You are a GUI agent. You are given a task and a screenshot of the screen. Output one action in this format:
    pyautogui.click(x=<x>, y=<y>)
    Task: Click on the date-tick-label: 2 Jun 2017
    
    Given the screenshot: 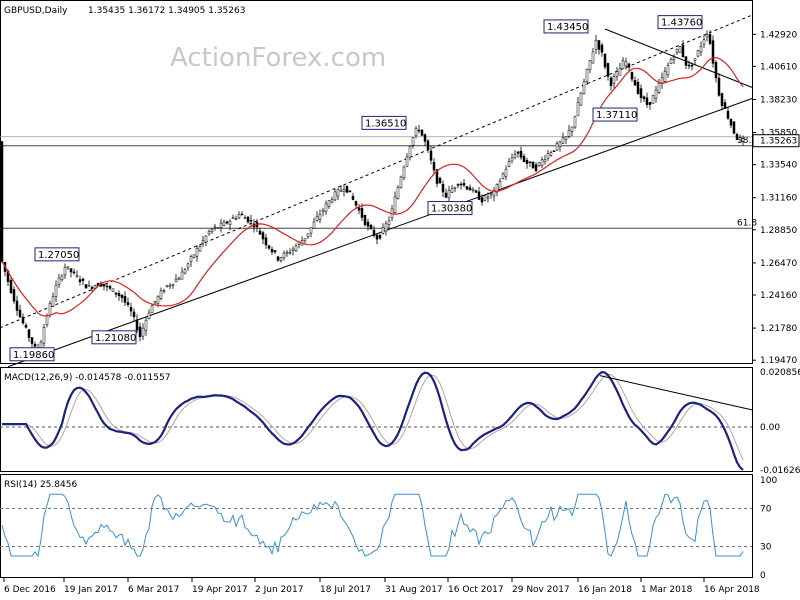 What is the action you would take?
    pyautogui.click(x=279, y=590)
    